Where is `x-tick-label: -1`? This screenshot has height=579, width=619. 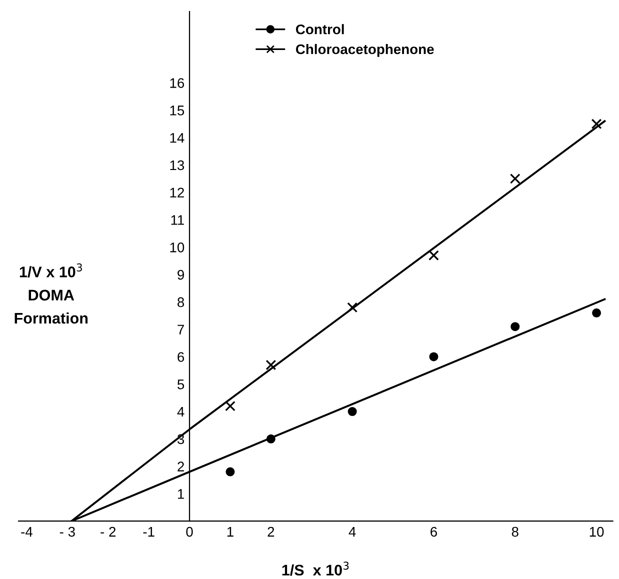 x-tick-label: -1 is located at coordinates (148, 532).